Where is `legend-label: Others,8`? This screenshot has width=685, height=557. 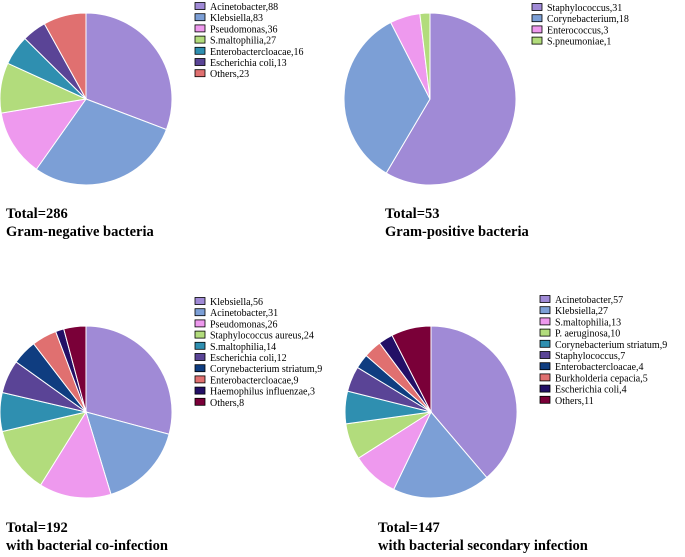
legend-label: Others,8 is located at coordinates (227, 403).